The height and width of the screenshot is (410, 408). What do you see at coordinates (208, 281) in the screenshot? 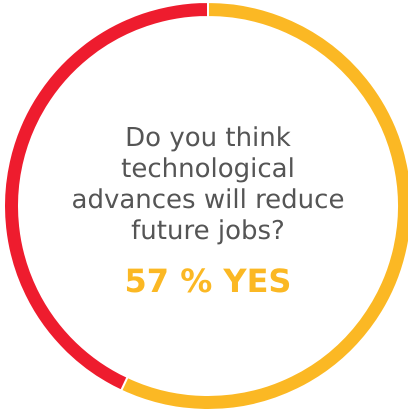
I see `text: 57 % YES` at bounding box center [208, 281].